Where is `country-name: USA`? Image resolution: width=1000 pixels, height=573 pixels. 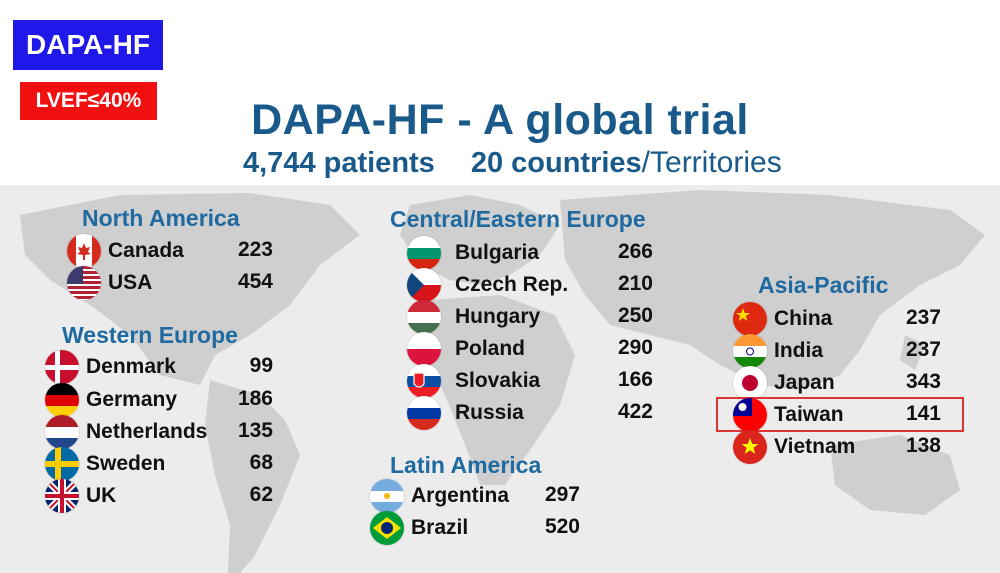
country-name: USA is located at coordinates (130, 282).